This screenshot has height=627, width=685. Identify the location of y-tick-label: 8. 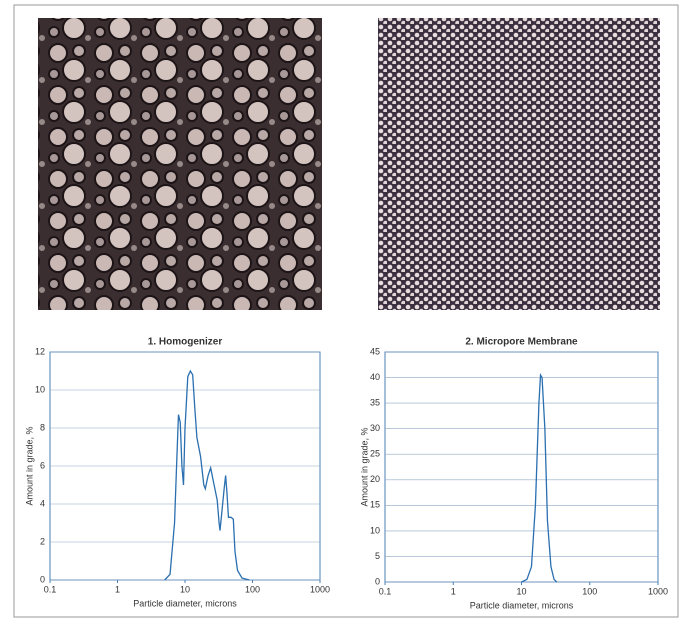
(42, 427).